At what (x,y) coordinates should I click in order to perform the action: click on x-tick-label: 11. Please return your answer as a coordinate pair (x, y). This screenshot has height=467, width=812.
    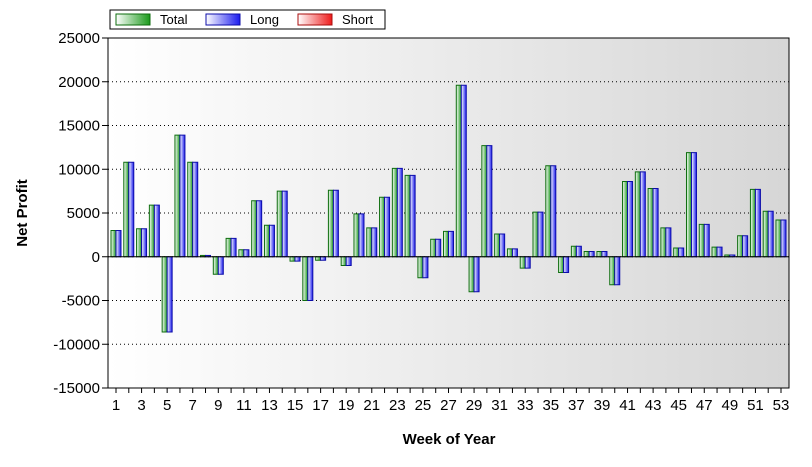
    Looking at the image, I should click on (244, 405).